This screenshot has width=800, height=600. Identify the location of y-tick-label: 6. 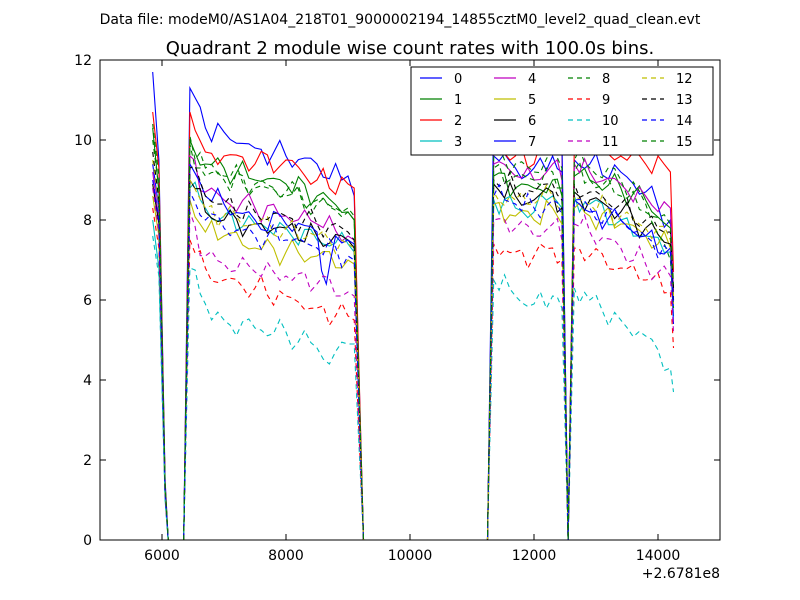
(87, 301).